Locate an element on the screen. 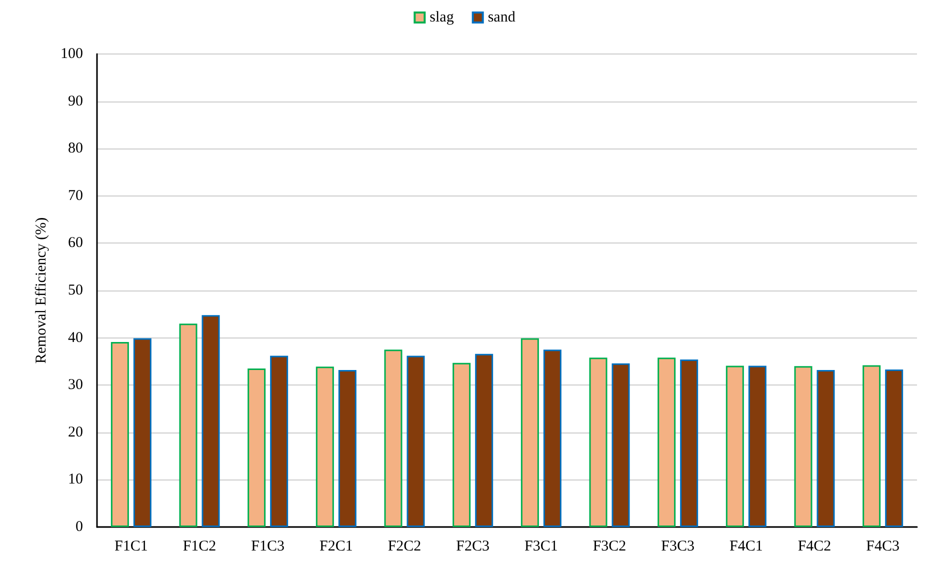 This screenshot has height=564, width=929. x-tick-label: F3C1 is located at coordinates (541, 546).